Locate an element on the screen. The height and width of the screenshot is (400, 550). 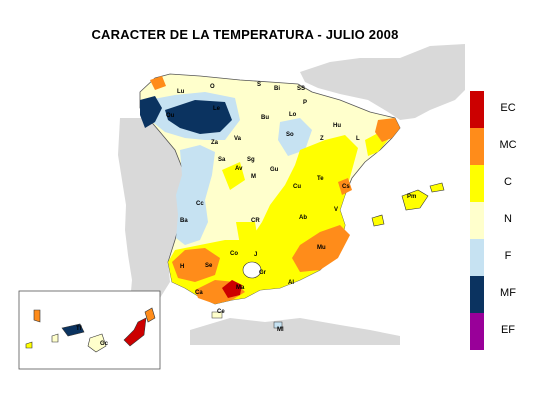
legend-label-mc: MC is located at coordinates (508, 145).